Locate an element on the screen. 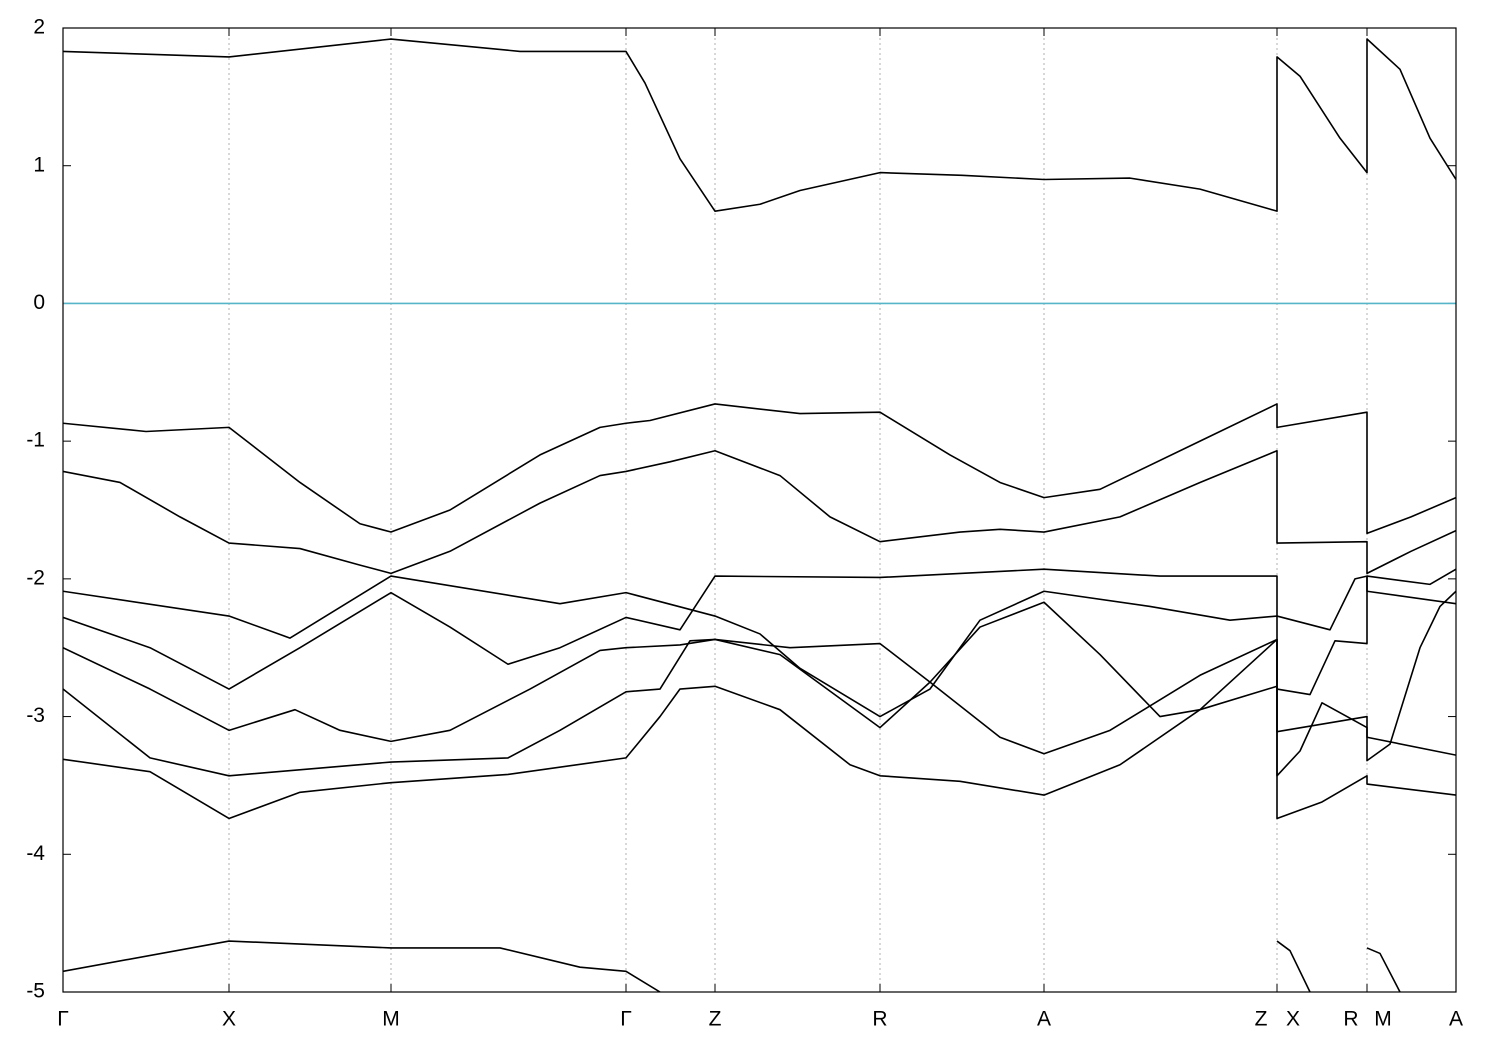  y-tick-label: 2 is located at coordinates (39, 27).